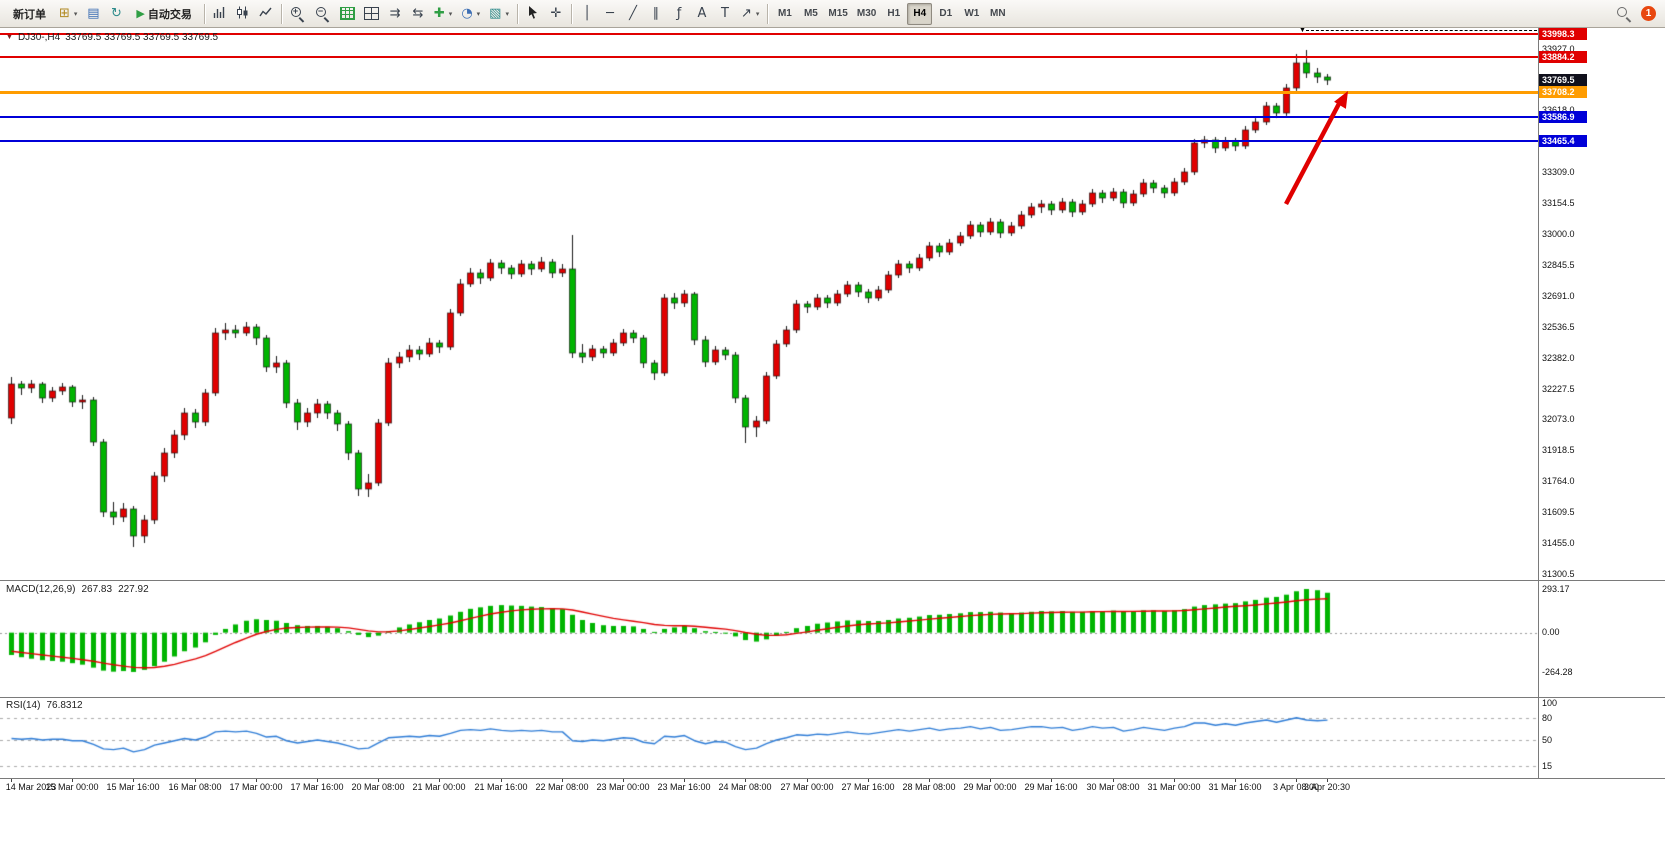 This screenshot has width=1665, height=847. What do you see at coordinates (64, 13) in the screenshot?
I see `new-chart-icon: ⊞` at bounding box center [64, 13].